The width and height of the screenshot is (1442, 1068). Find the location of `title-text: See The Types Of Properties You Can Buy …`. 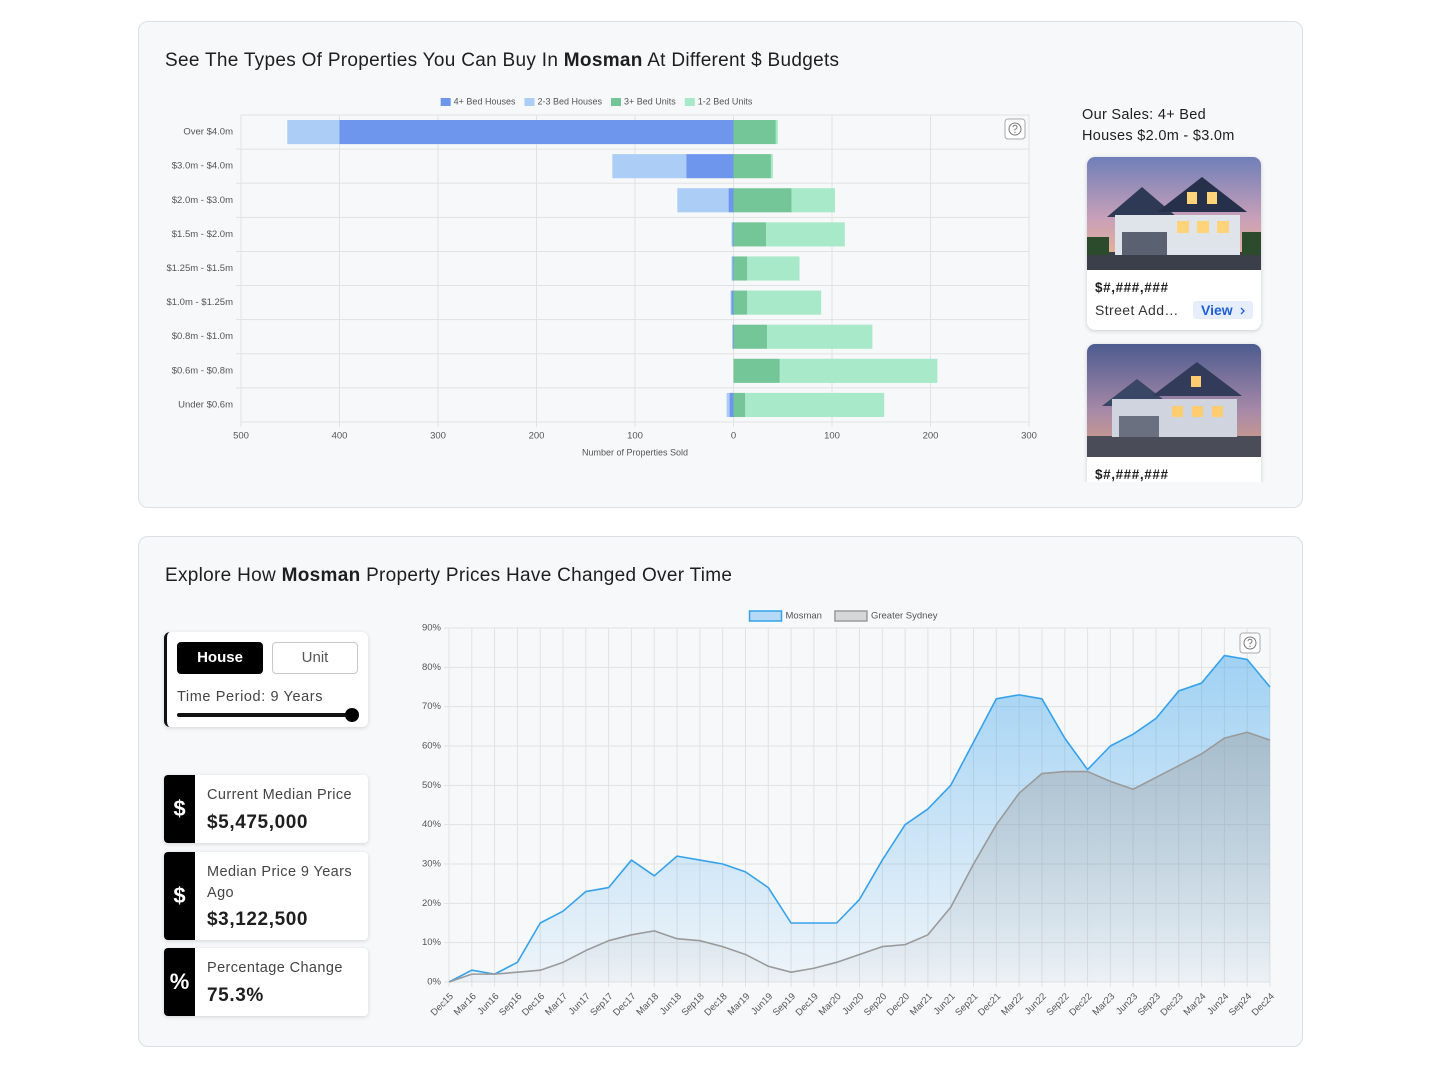

title-text: See The Types Of Properties You Can Buy … is located at coordinates (362, 60).